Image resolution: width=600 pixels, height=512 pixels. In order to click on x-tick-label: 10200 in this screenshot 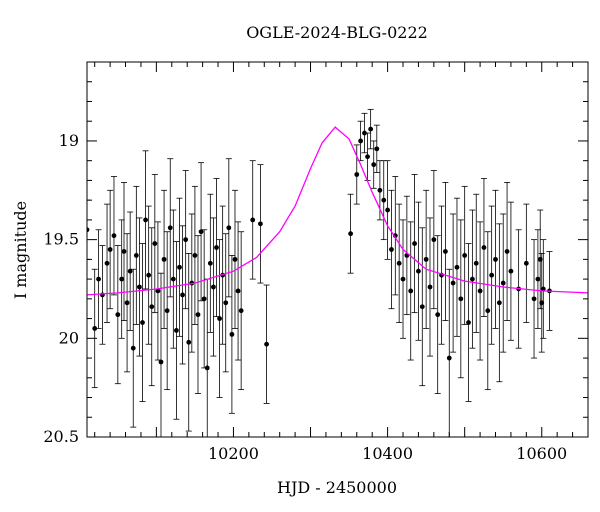, I will do `click(233, 453)`.